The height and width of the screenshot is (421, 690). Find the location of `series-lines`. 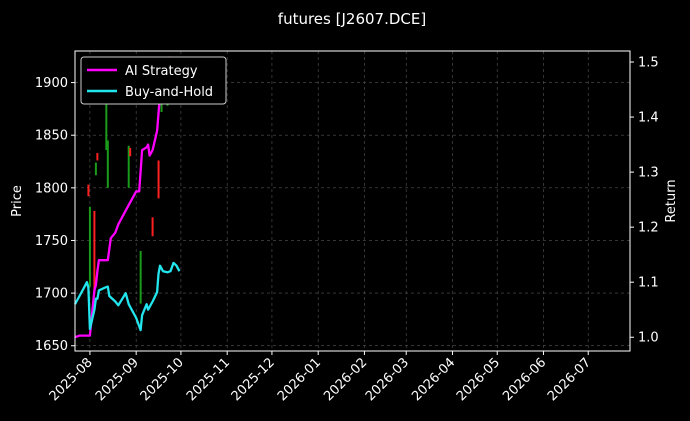

series-lines is located at coordinates (127, 197).